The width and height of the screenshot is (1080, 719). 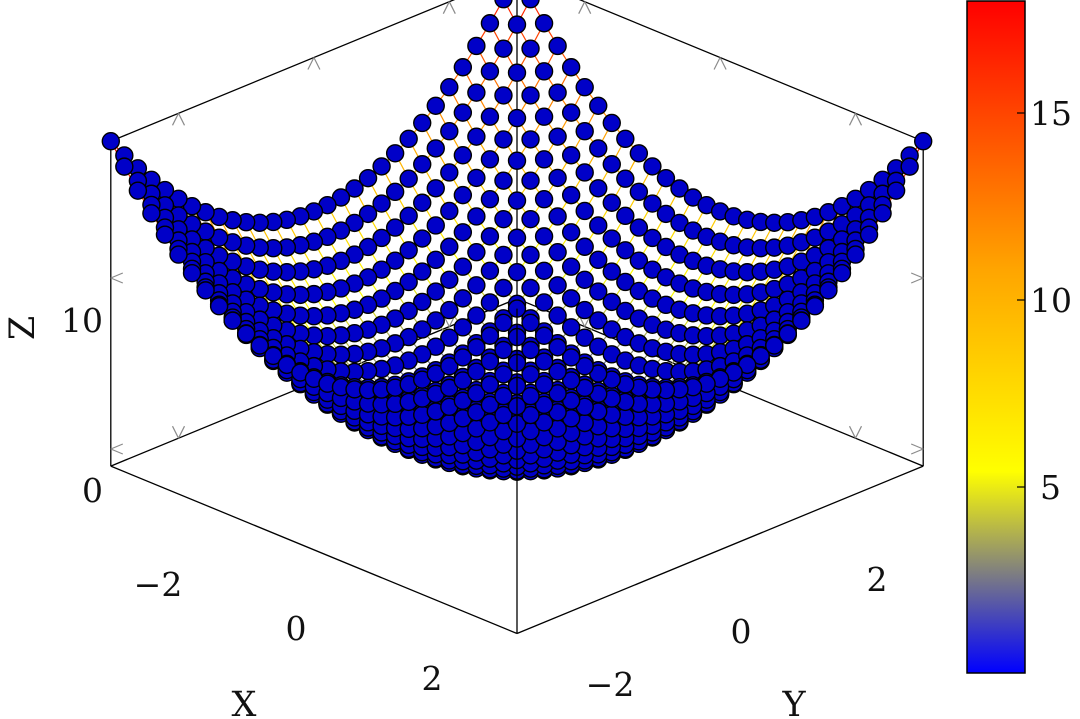 What do you see at coordinates (432, 678) in the screenshot?
I see `x-tick-label-2: 2` at bounding box center [432, 678].